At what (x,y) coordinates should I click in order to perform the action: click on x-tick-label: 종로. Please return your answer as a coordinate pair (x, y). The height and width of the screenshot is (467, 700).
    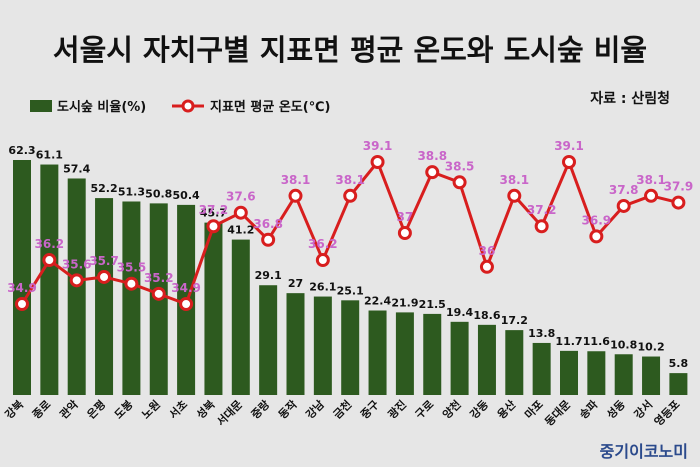
    Looking at the image, I should click on (42, 410).